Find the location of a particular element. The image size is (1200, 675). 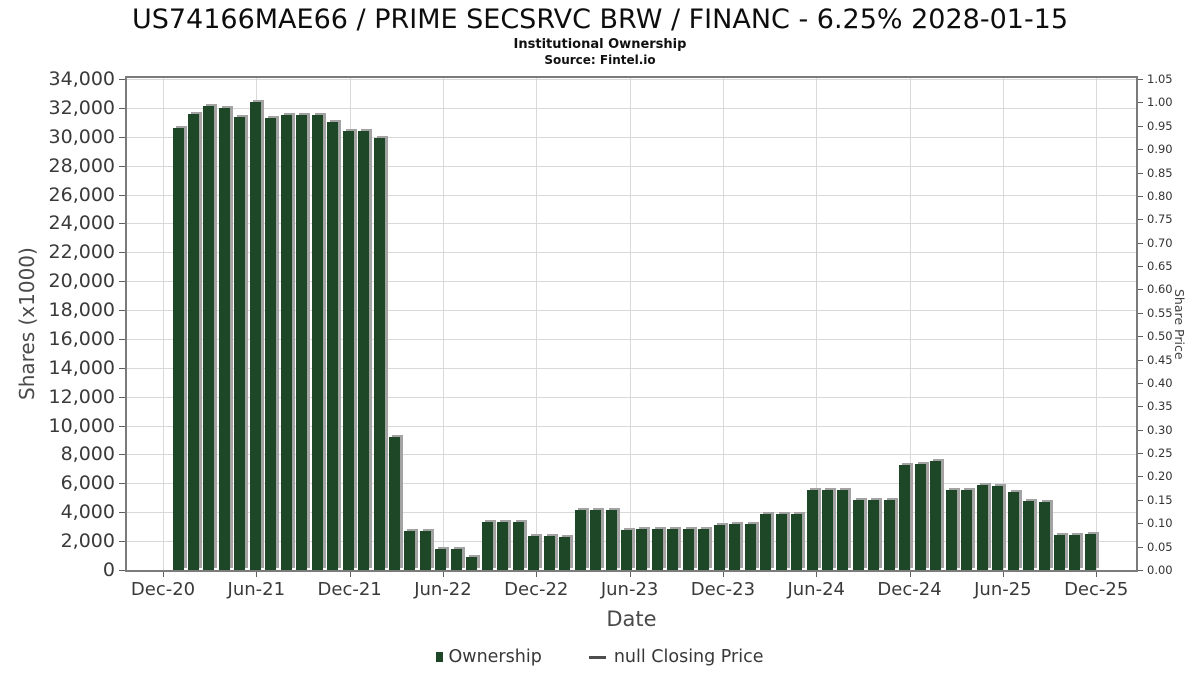

y-right-tick-label: 0.75 is located at coordinates (1160, 219).